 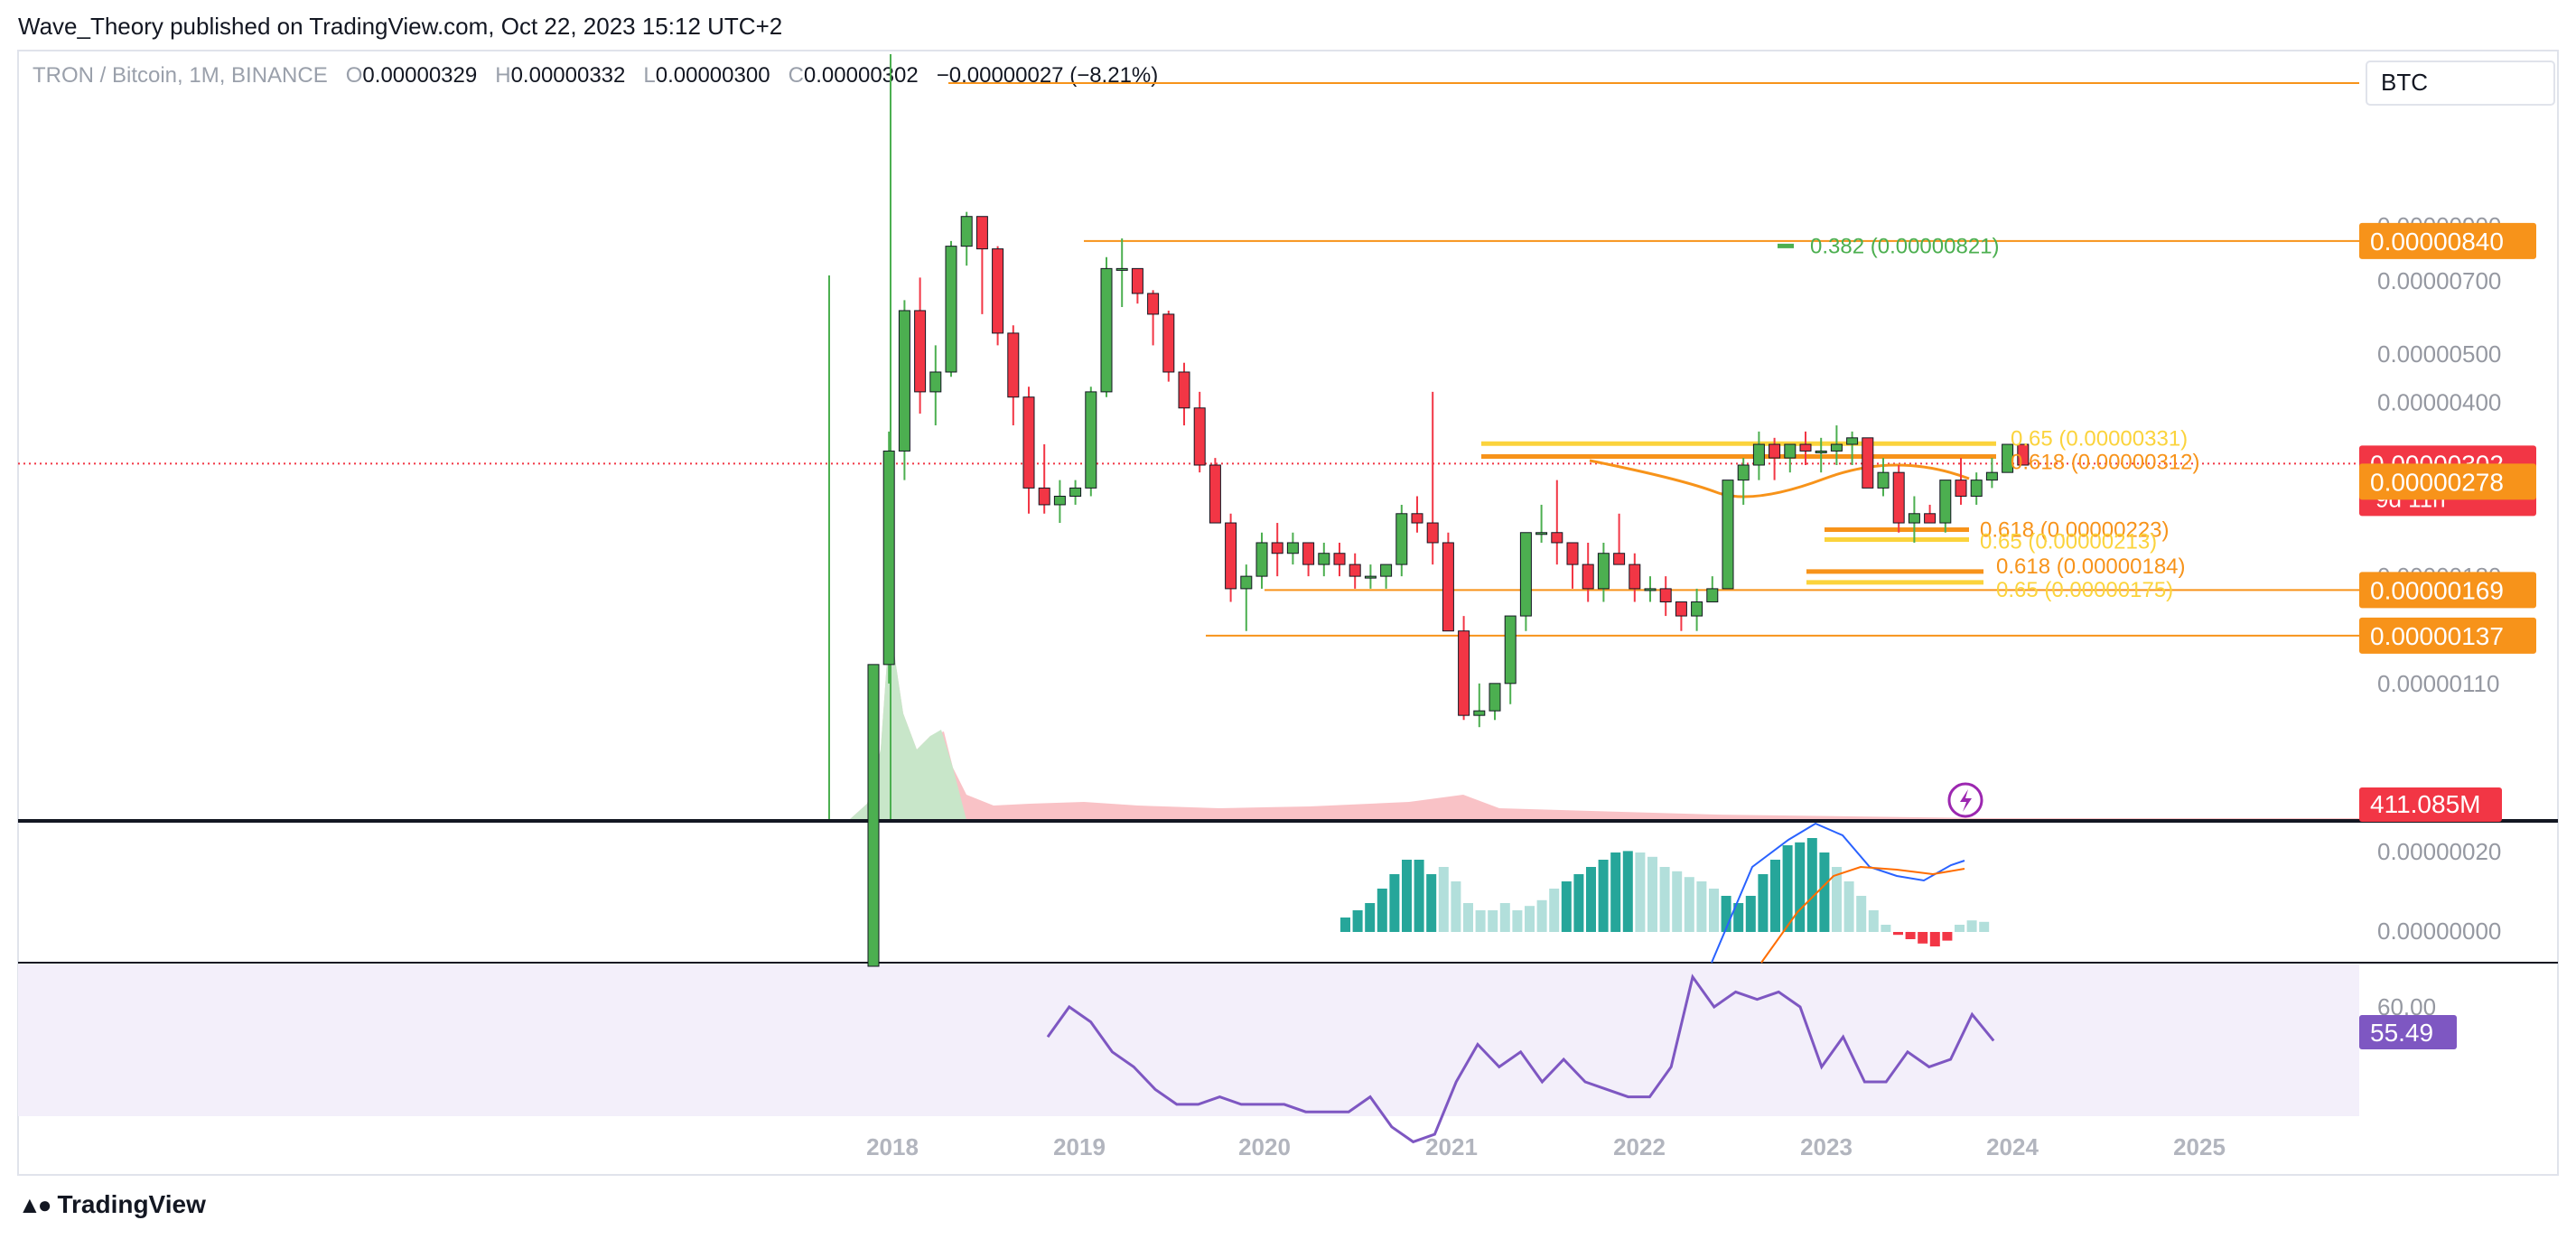 What do you see at coordinates (2437, 636) in the screenshot?
I see `price-badge-label: 0.00000137` at bounding box center [2437, 636].